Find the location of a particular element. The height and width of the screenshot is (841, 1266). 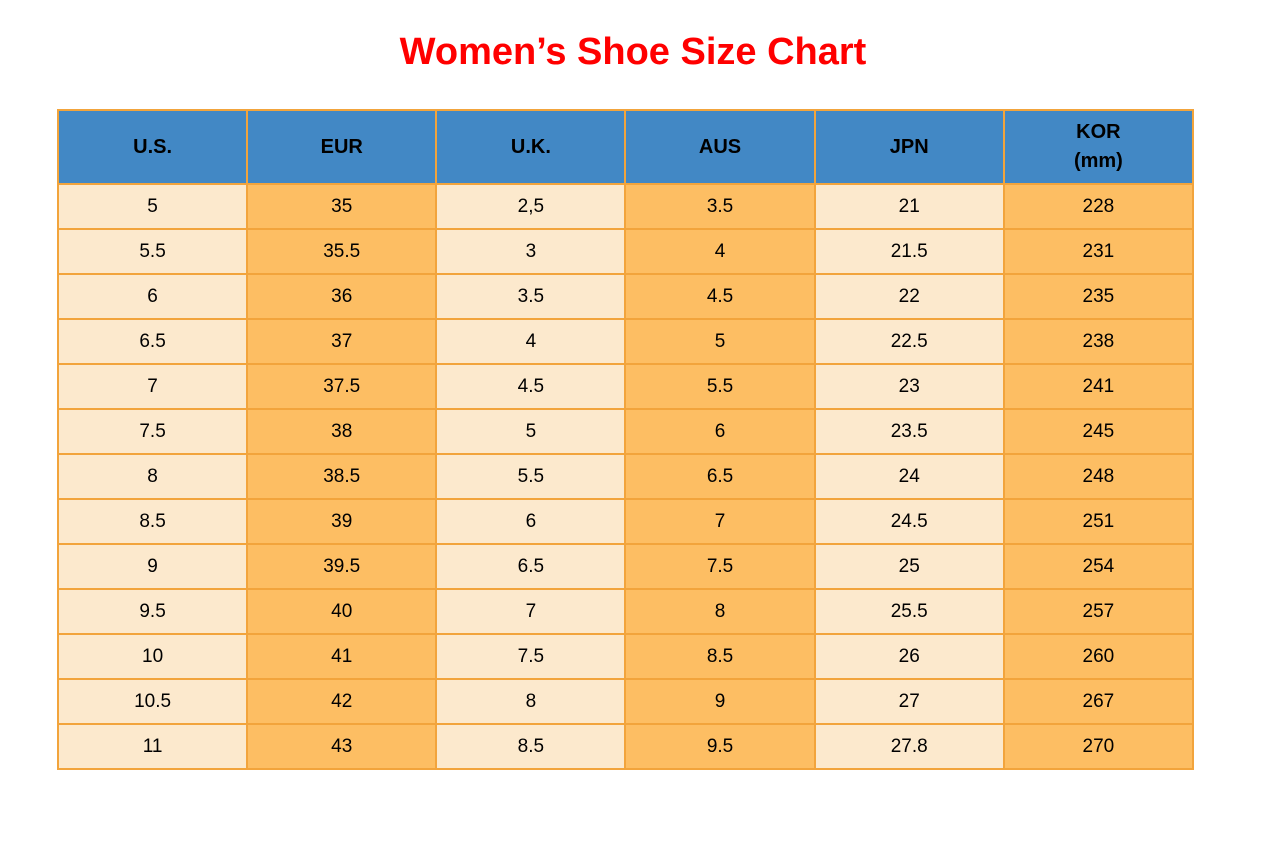

table-row: 6 36 3.5 4.5 22 235 is located at coordinates (625, 296).